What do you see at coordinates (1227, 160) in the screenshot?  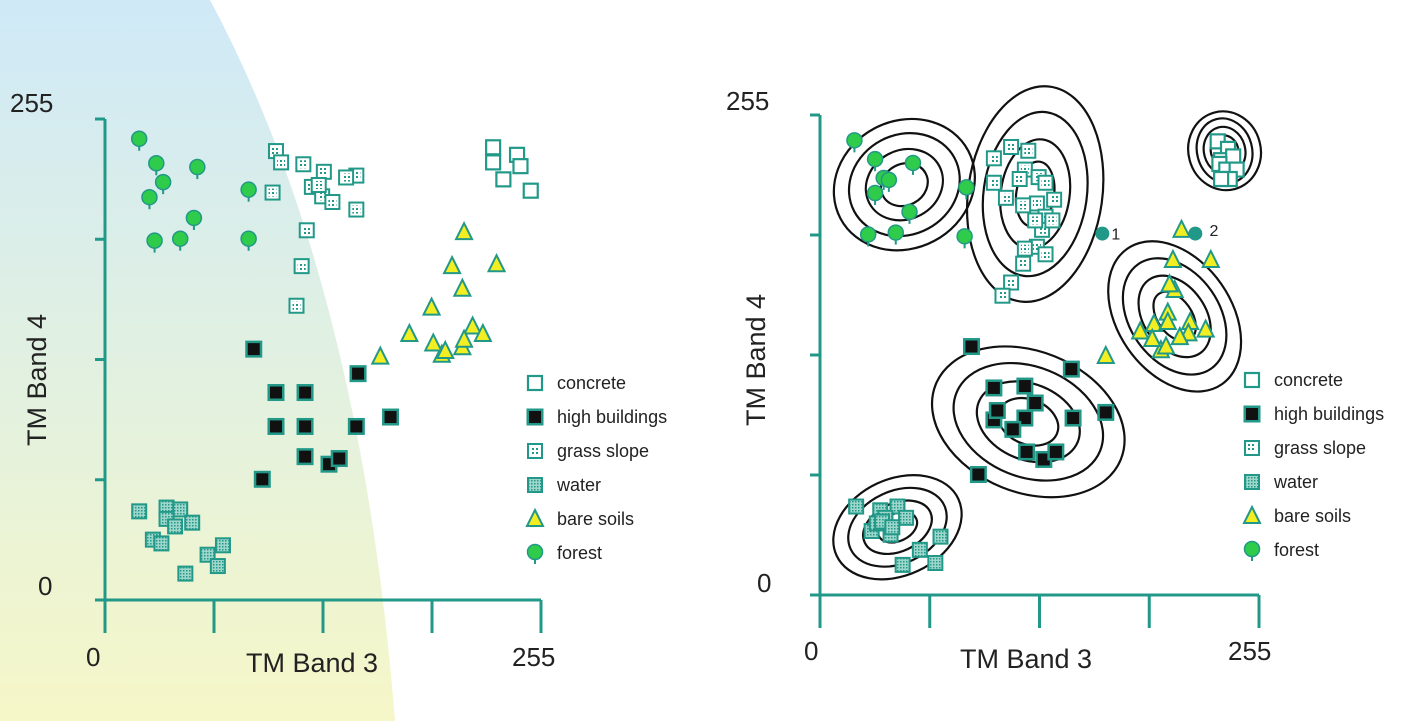 I see `series-concrete` at bounding box center [1227, 160].